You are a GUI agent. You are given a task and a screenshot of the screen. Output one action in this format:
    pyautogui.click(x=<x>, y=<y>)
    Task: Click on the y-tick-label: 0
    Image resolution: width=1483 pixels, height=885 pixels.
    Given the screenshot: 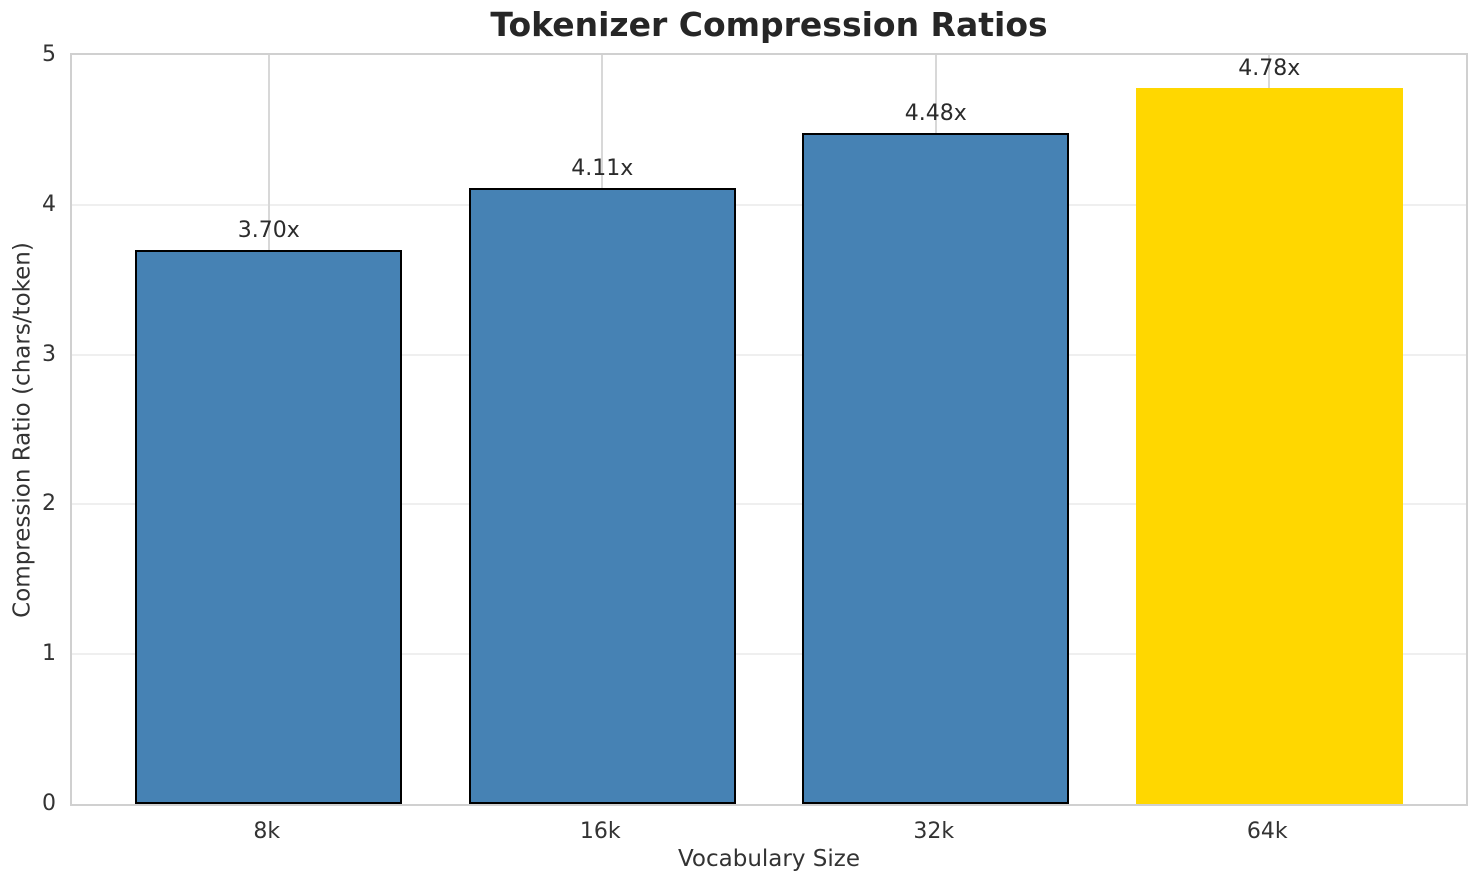 What is the action you would take?
    pyautogui.click(x=49, y=803)
    